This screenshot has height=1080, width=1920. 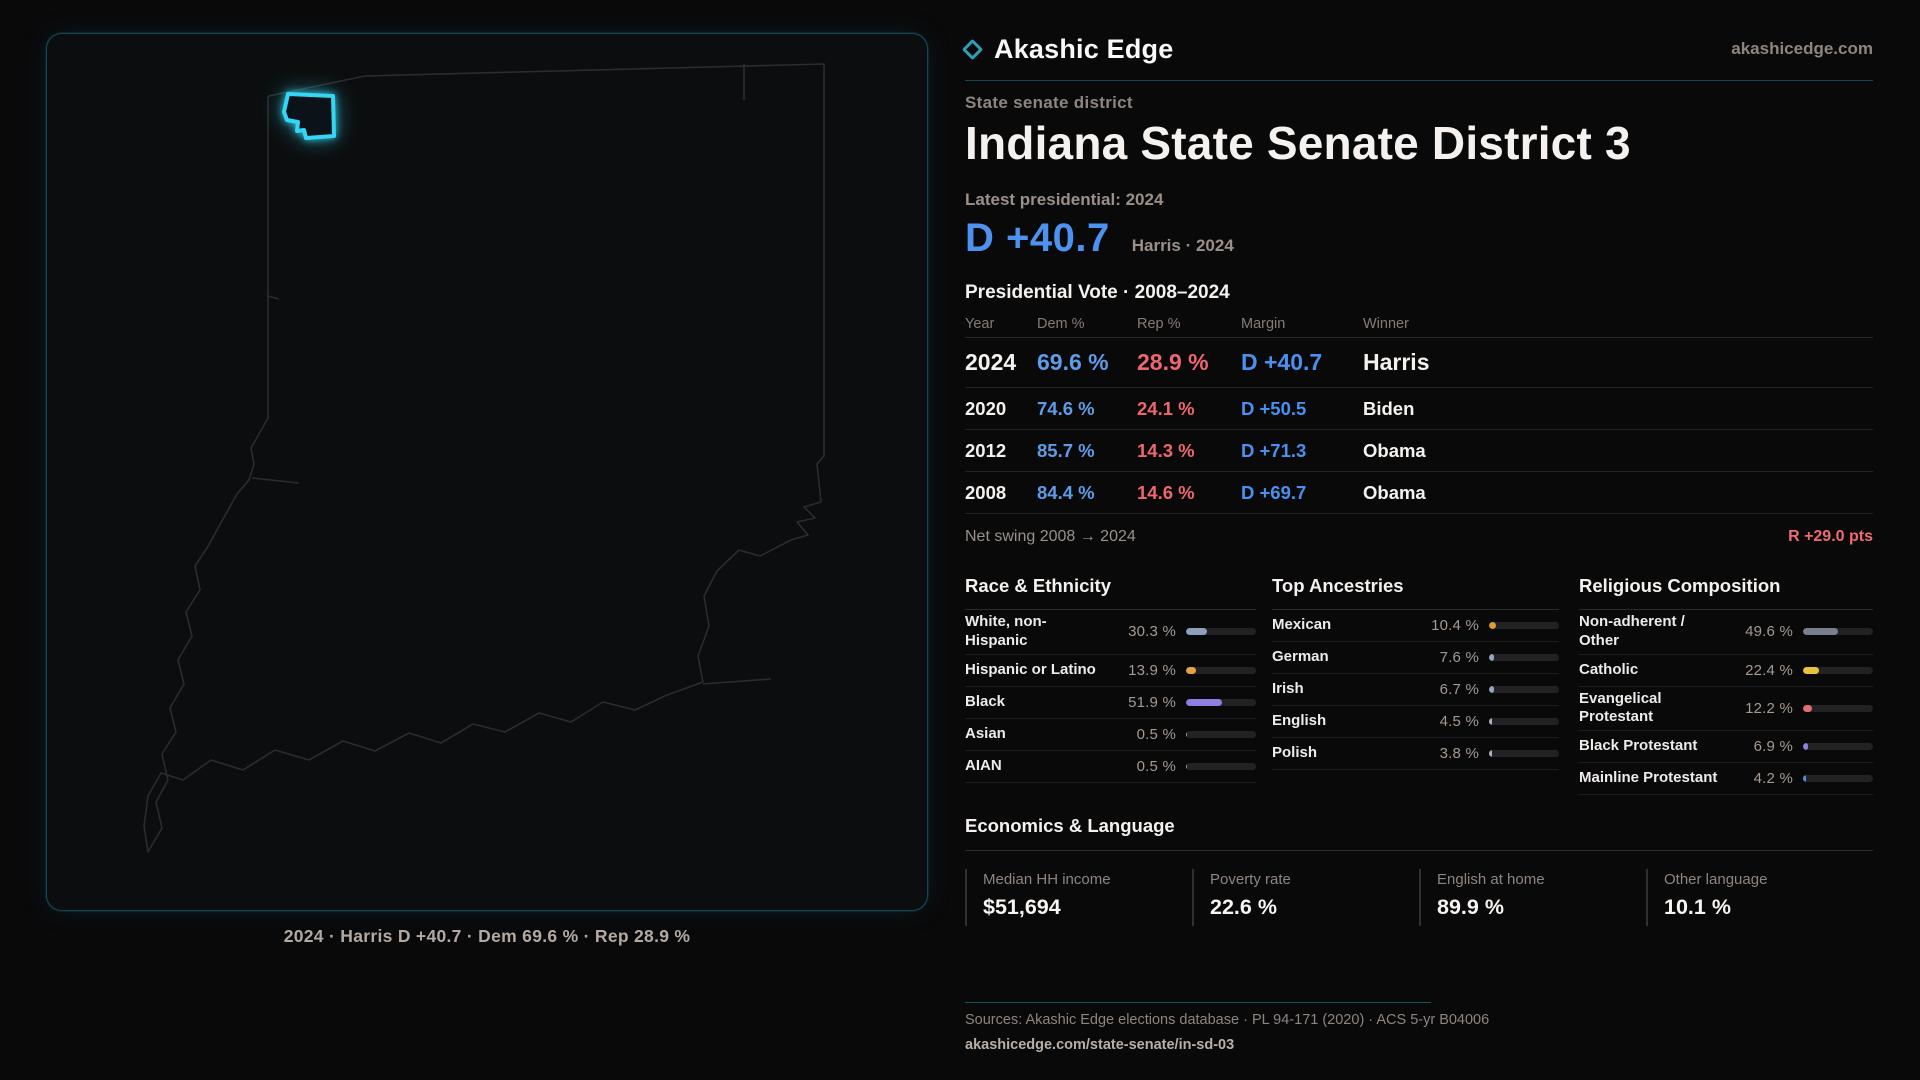 What do you see at coordinates (1166, 408) in the screenshot?
I see `cell-rep: 24.1 %` at bounding box center [1166, 408].